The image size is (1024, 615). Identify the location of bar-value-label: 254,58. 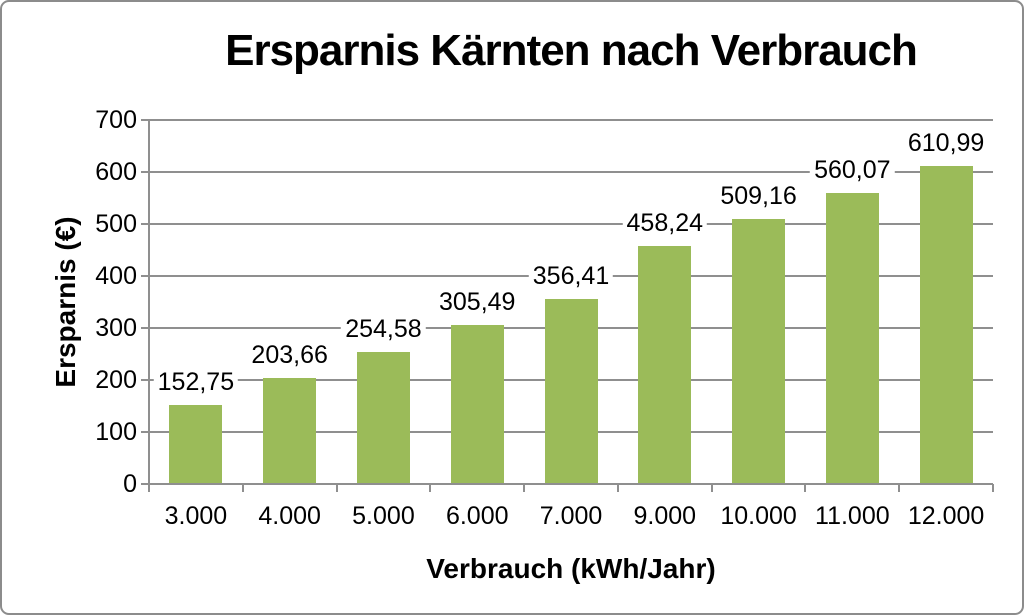
(383, 328).